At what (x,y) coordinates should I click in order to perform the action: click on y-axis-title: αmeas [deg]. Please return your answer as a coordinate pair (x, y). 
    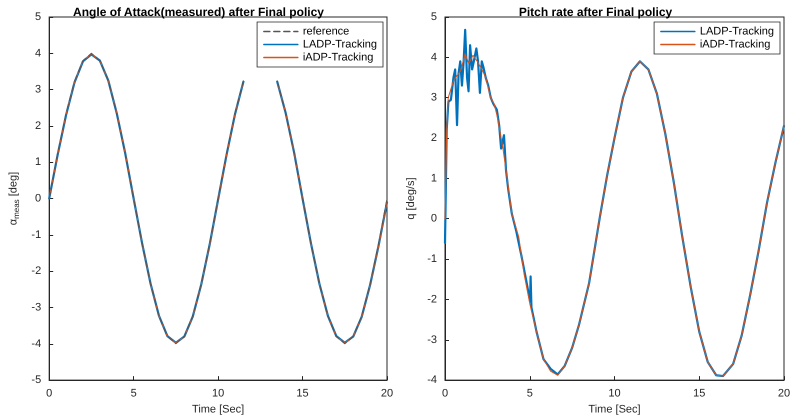
    Looking at the image, I should click on (14, 199).